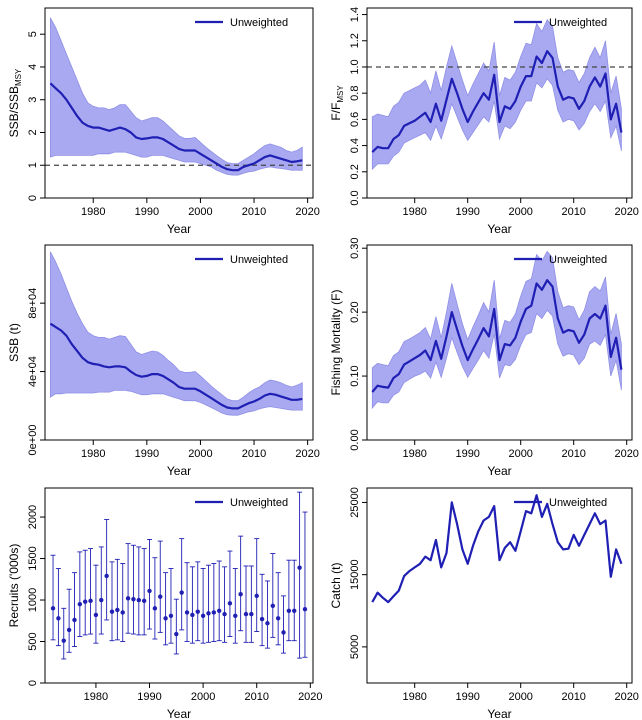 This screenshot has height=720, width=642. I want to click on y-tick-label: 500, so click(33, 641).